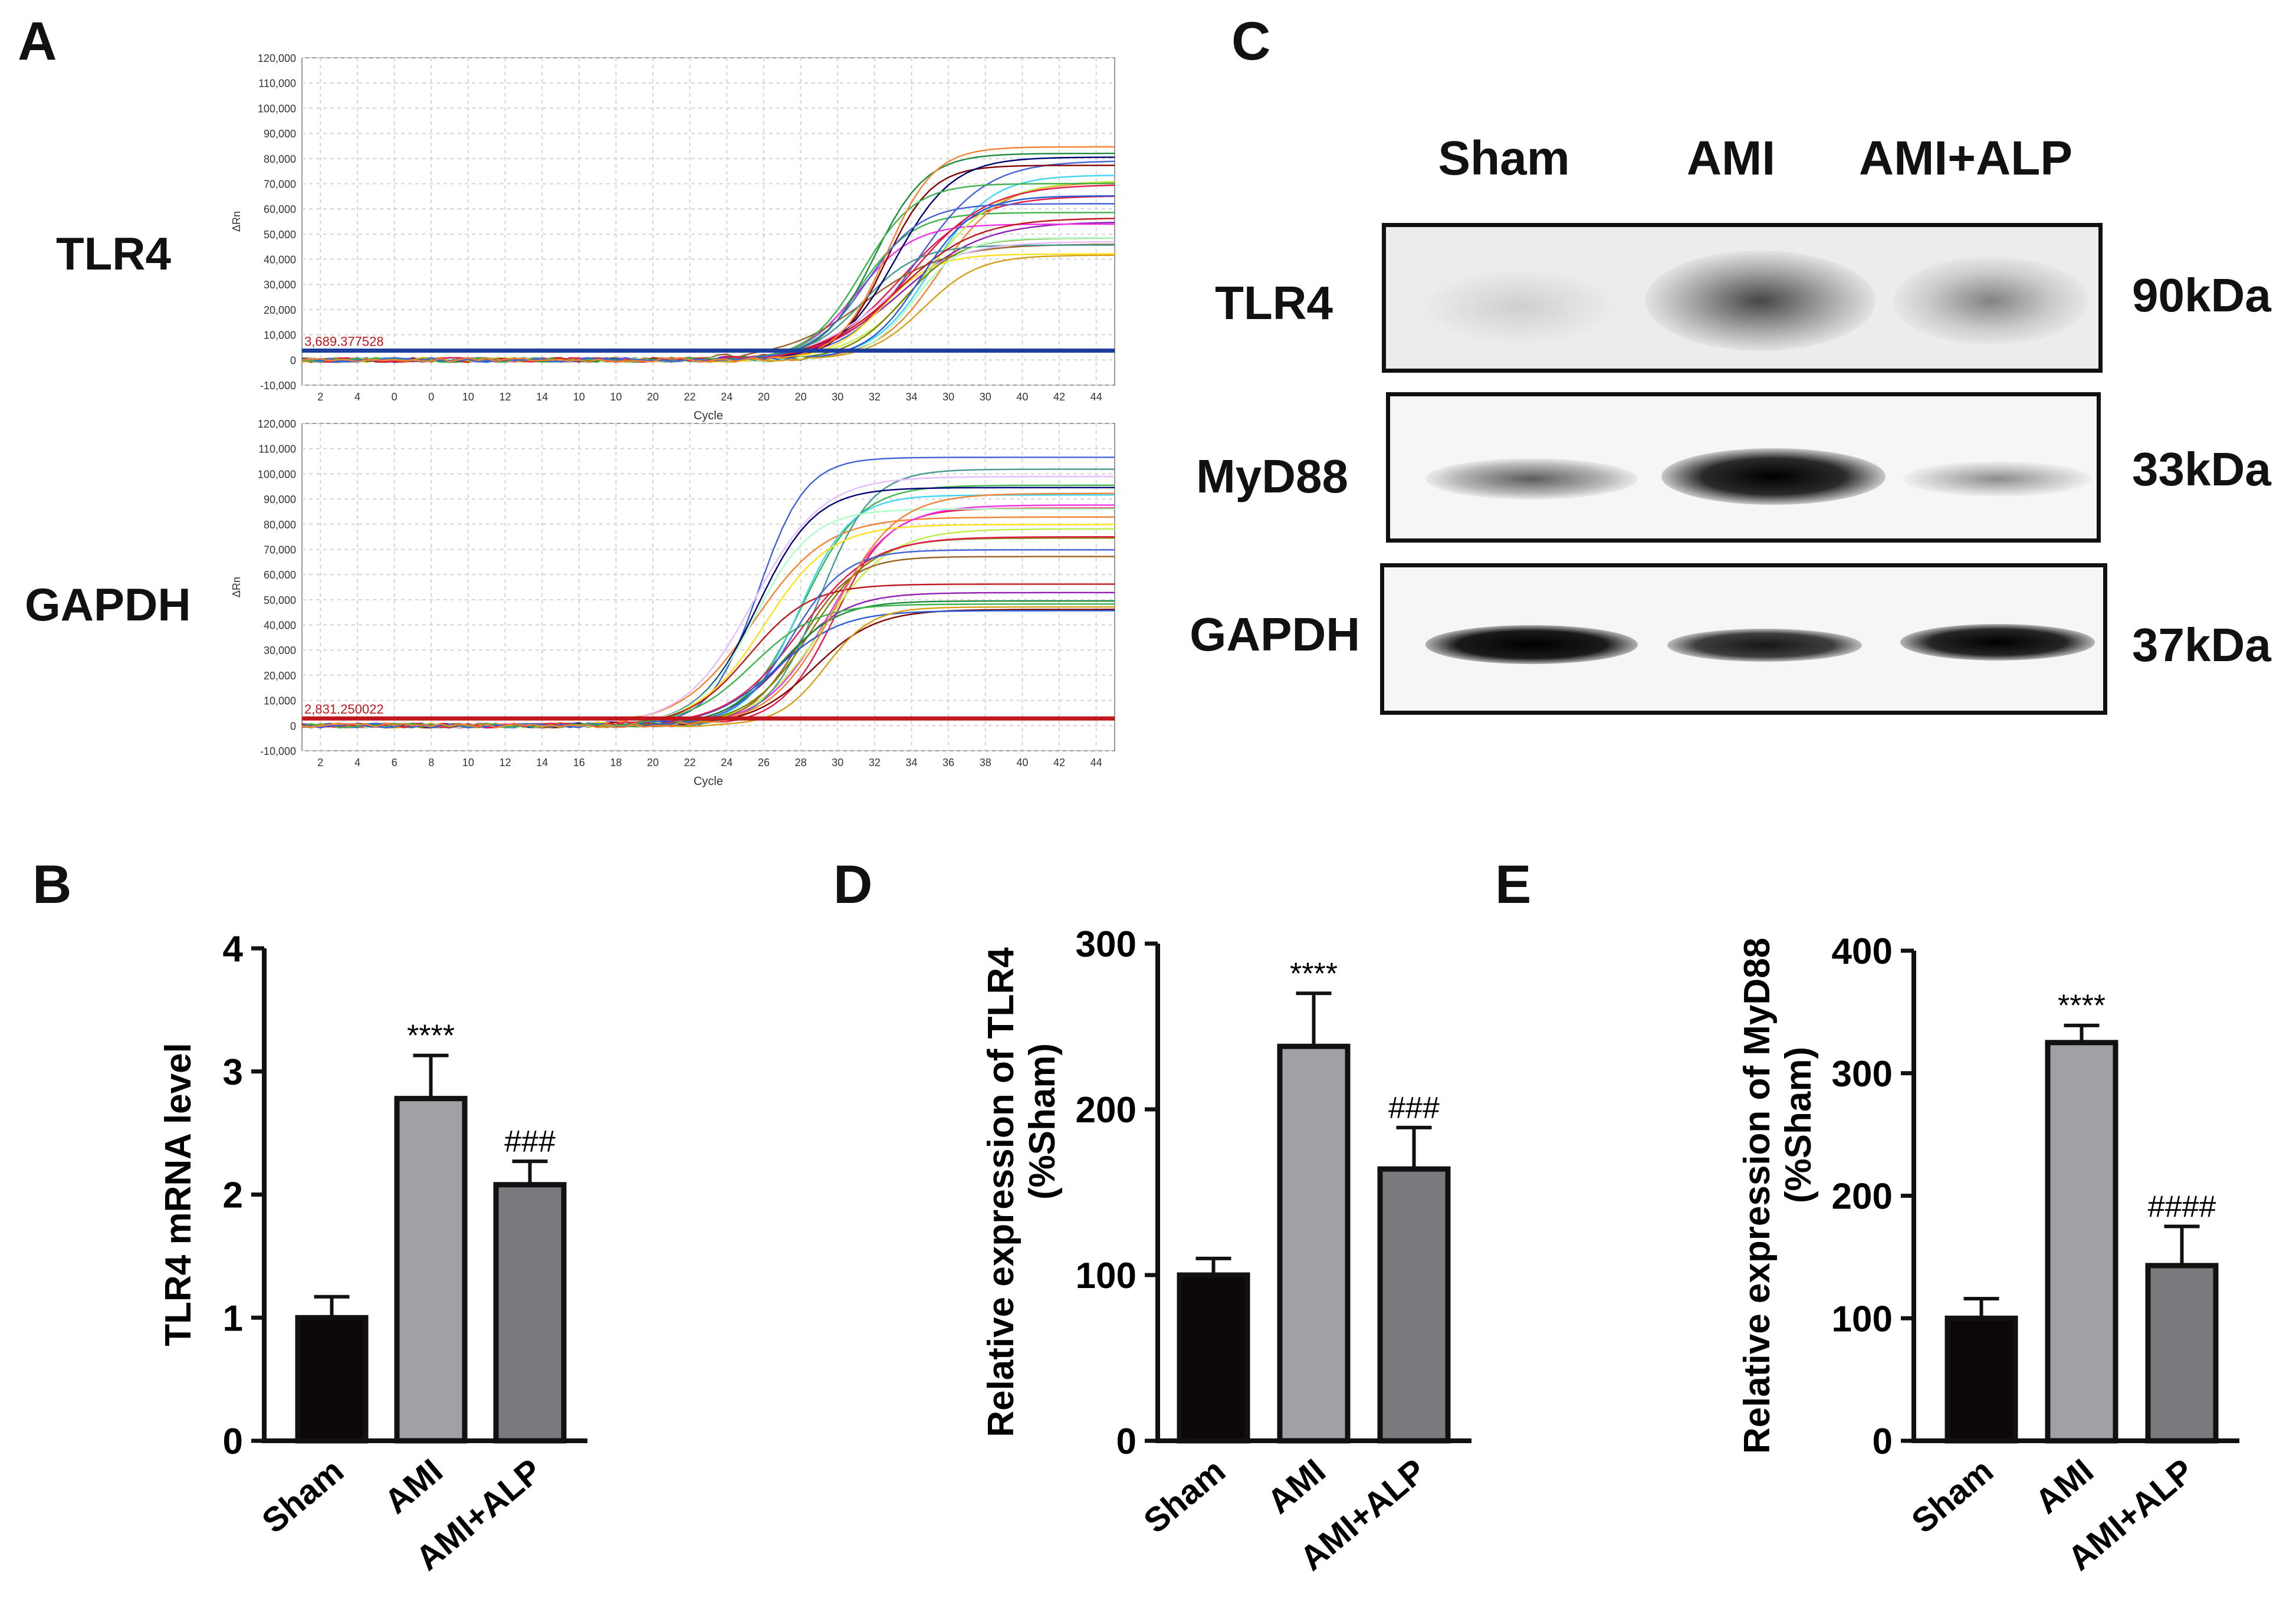 The width and height of the screenshot is (2296, 1613). What do you see at coordinates (280, 209) in the screenshot?
I see `y-tick-label: 60,000` at bounding box center [280, 209].